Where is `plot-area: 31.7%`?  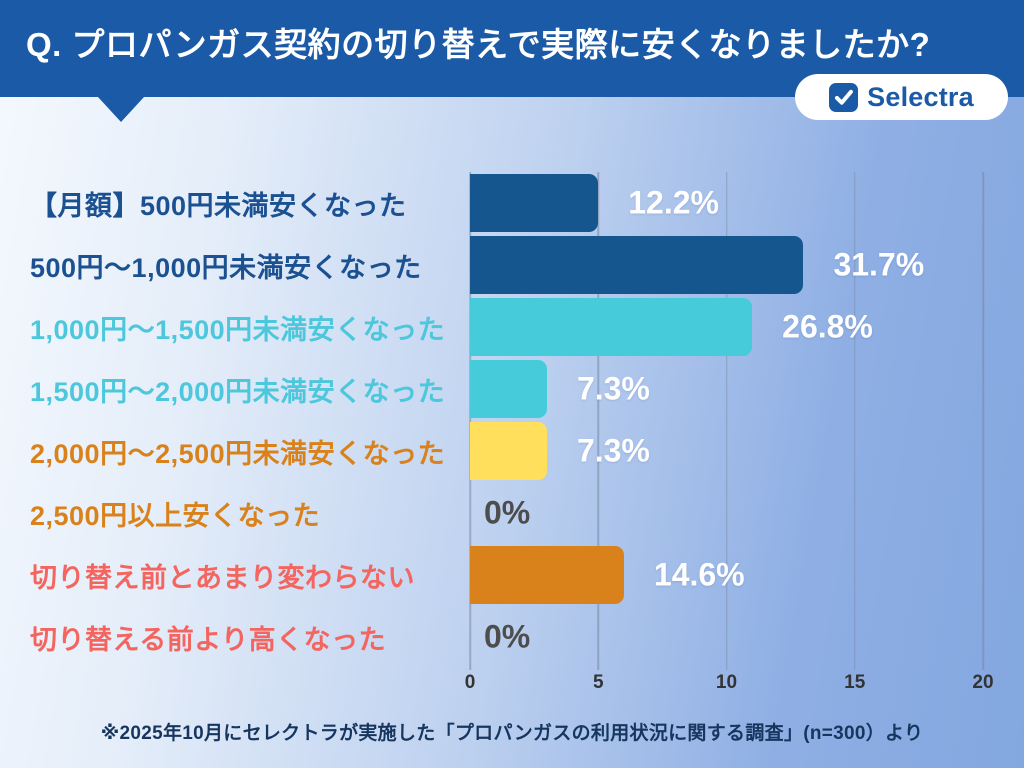
plot-area: 31.7% is located at coordinates (726, 265).